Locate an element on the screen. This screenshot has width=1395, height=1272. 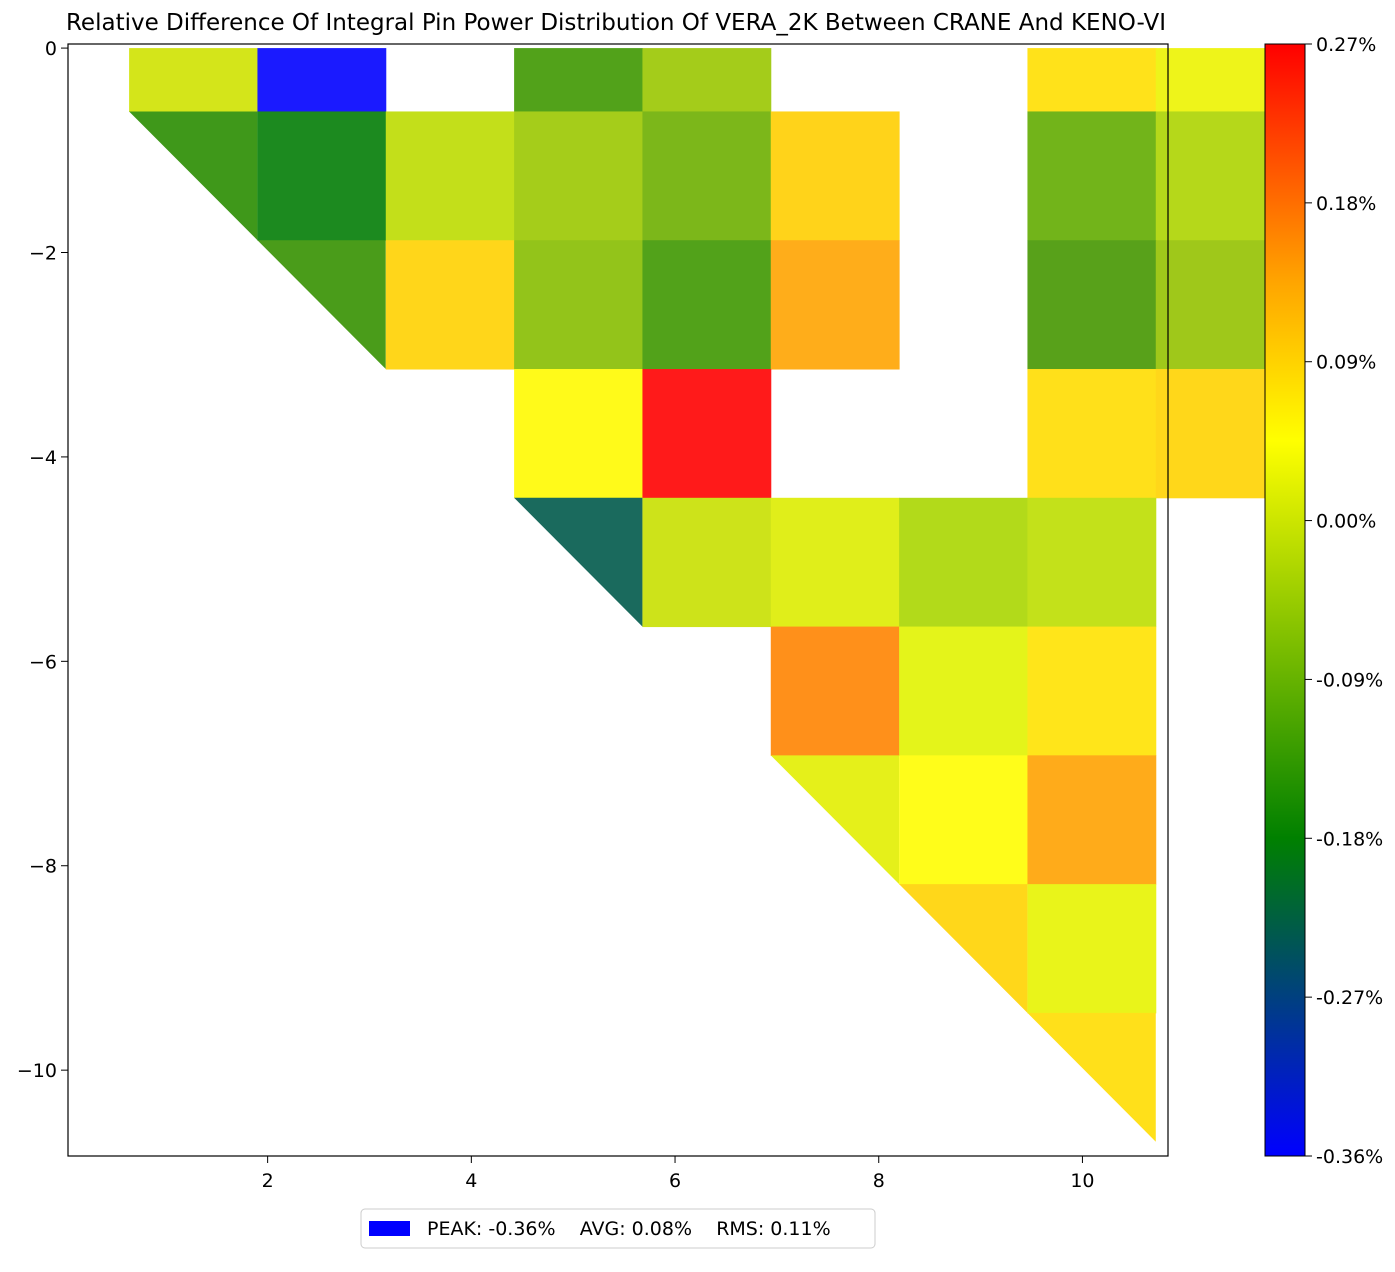
x-tick-label: 2 is located at coordinates (268, 1181).